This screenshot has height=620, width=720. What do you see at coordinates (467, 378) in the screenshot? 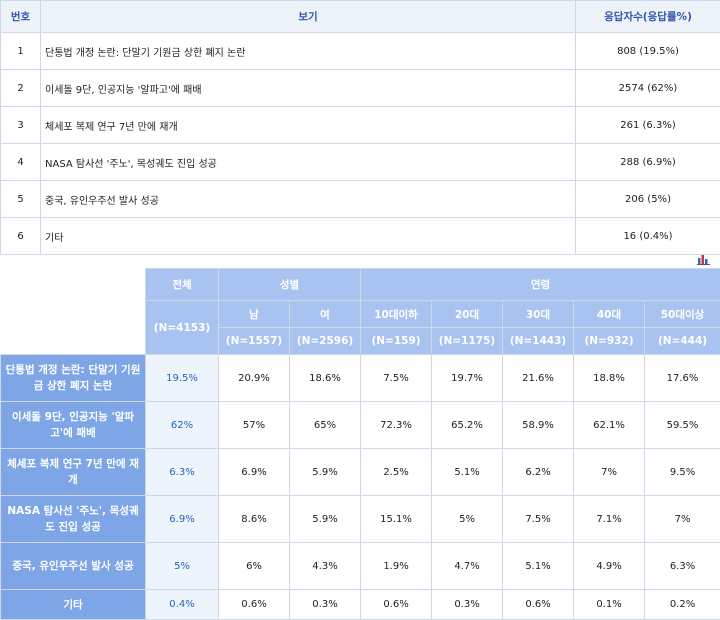
I see `row-value: 19.7%` at bounding box center [467, 378].